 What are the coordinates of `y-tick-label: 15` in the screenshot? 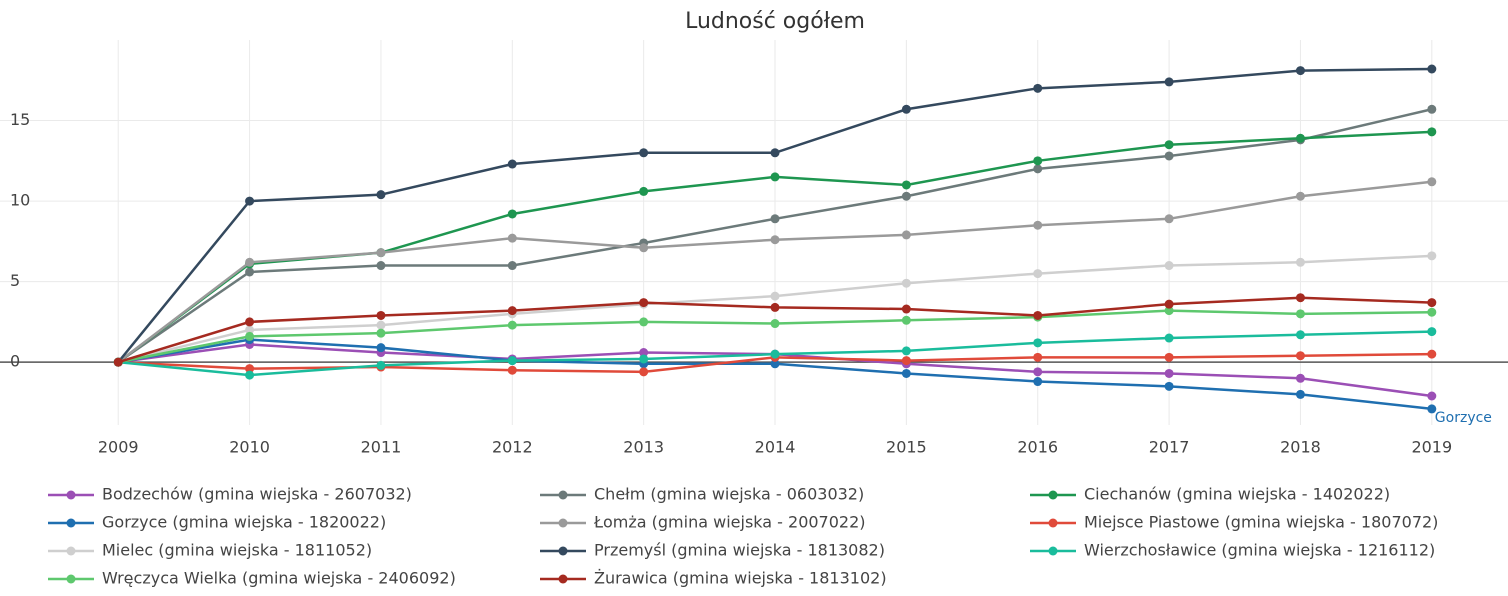 It's located at (20, 119).